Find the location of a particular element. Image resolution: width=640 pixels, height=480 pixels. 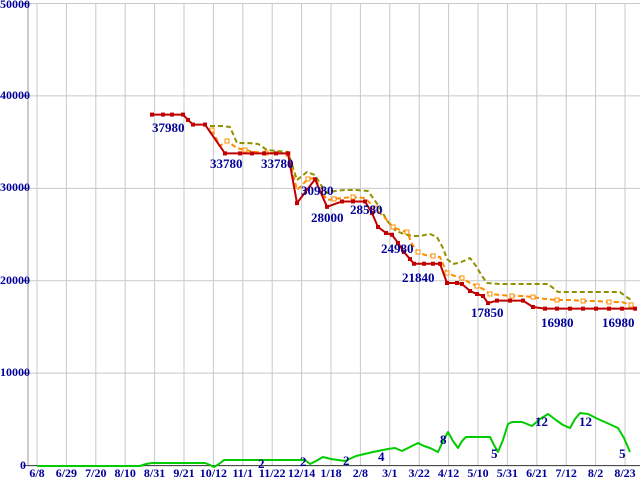

x-tick-label: 4/12 is located at coordinates (448, 473).